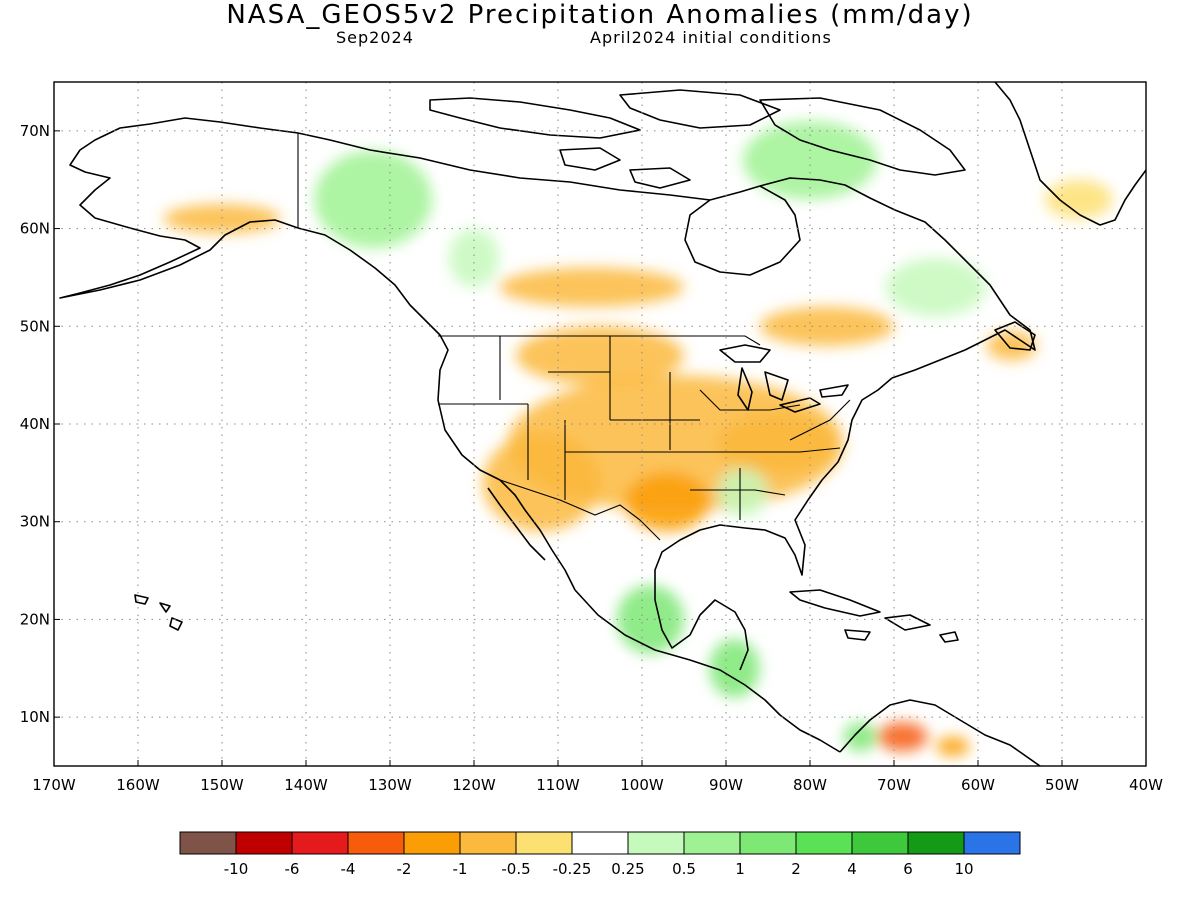 The height and width of the screenshot is (900, 1200). I want to click on lon-label: 90W, so click(726, 785).